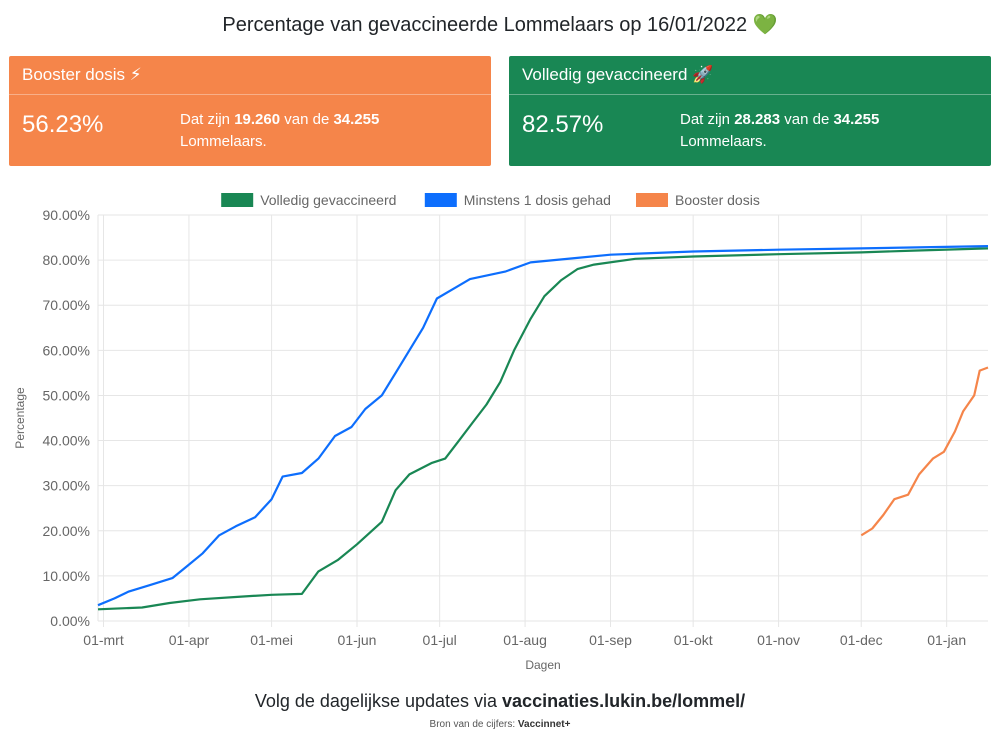 Image resolution: width=1000 pixels, height=752 pixels. I want to click on rocket-icon: 🚀, so click(703, 74).